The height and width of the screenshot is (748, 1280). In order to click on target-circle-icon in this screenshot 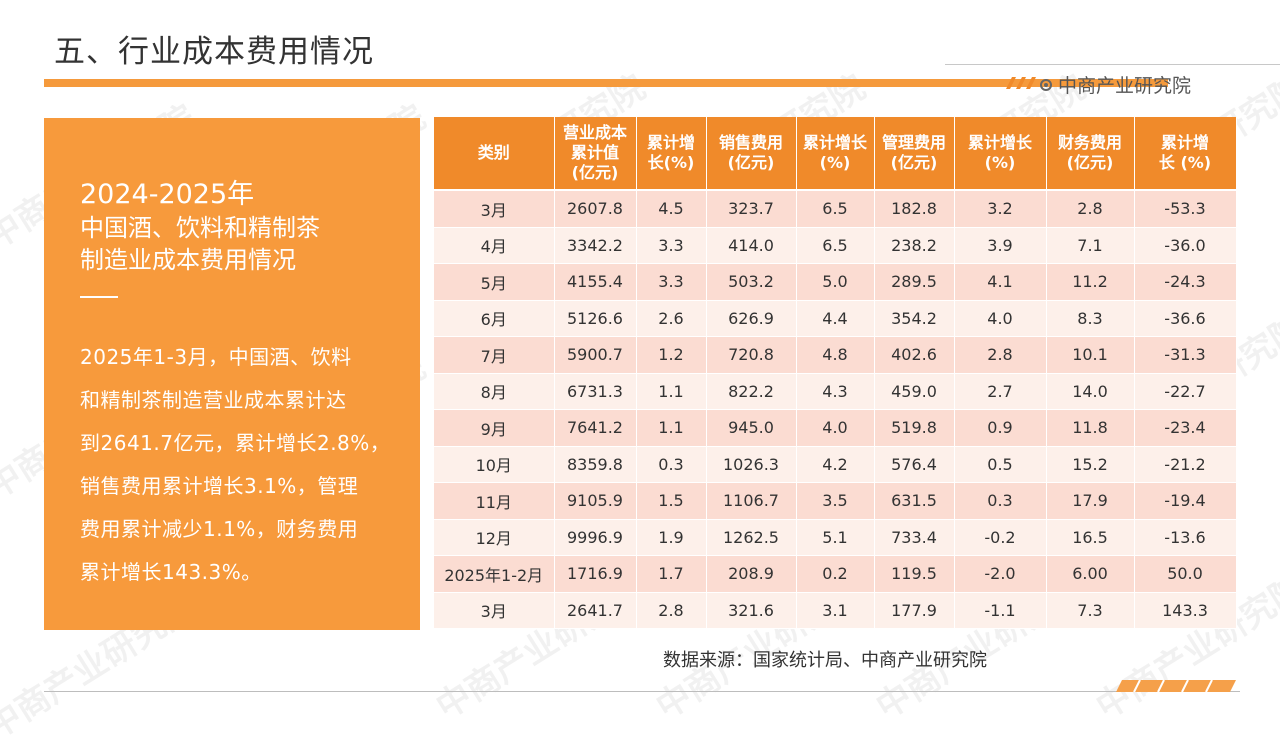, I will do `click(1046, 84)`.